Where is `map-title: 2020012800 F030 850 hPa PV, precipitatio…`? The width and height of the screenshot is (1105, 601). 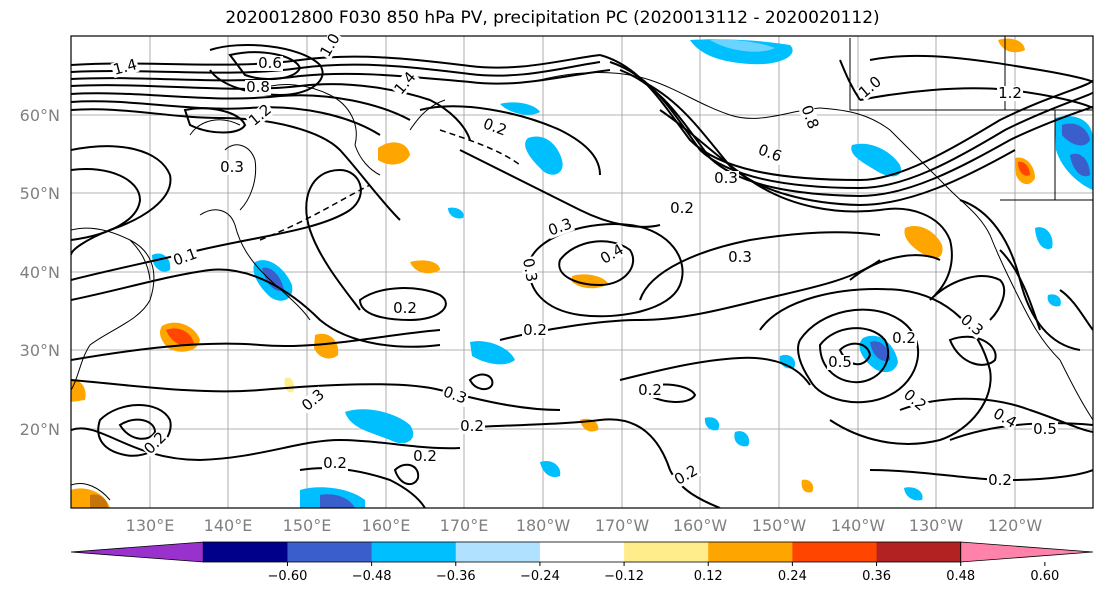 map-title: 2020012800 F030 850 hPa PV, precipitatio… is located at coordinates (552, 18).